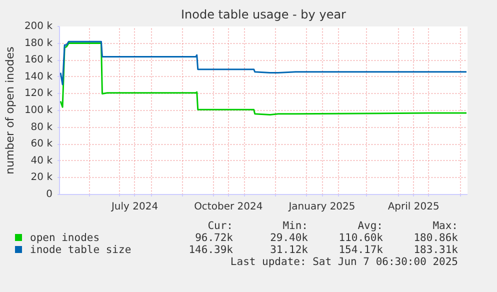 The height and width of the screenshot is (292, 497). Describe the element at coordinates (219, 226) in the screenshot. I see `text: Cur:` at that location.